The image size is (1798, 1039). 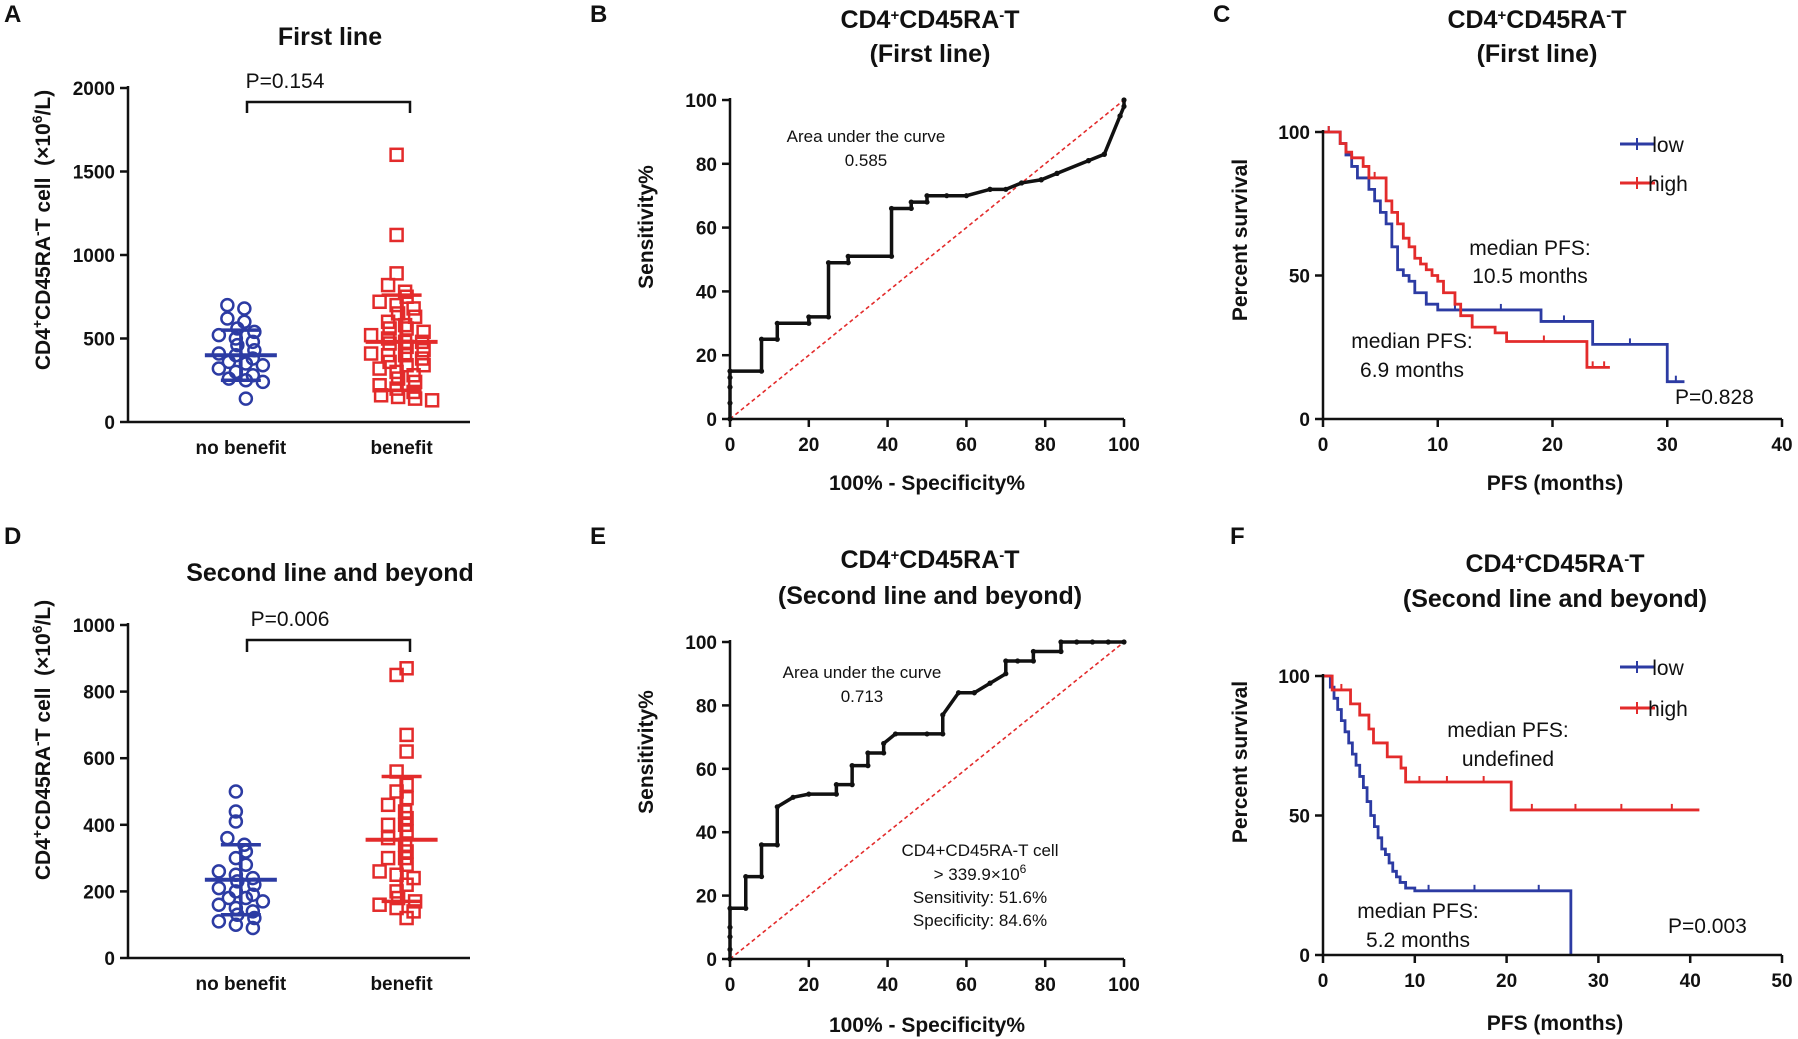 I want to click on panel-c-x-axis-label: PFS (months), so click(x=1555, y=483).